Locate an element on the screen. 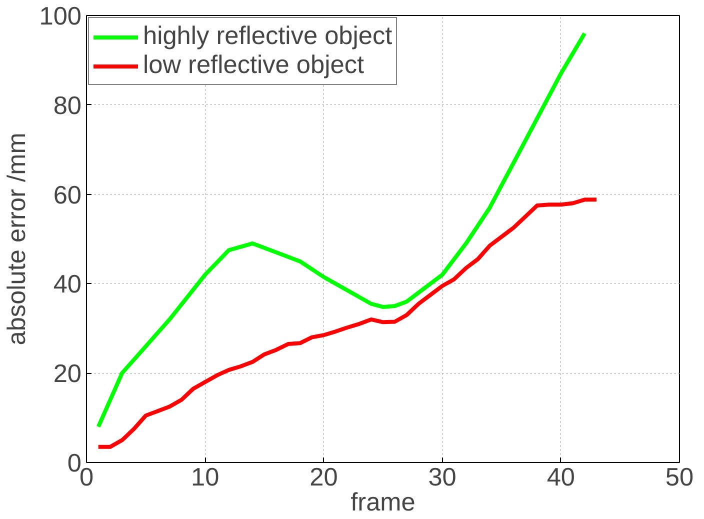  y-tick-label: 100 is located at coordinates (60, 16).